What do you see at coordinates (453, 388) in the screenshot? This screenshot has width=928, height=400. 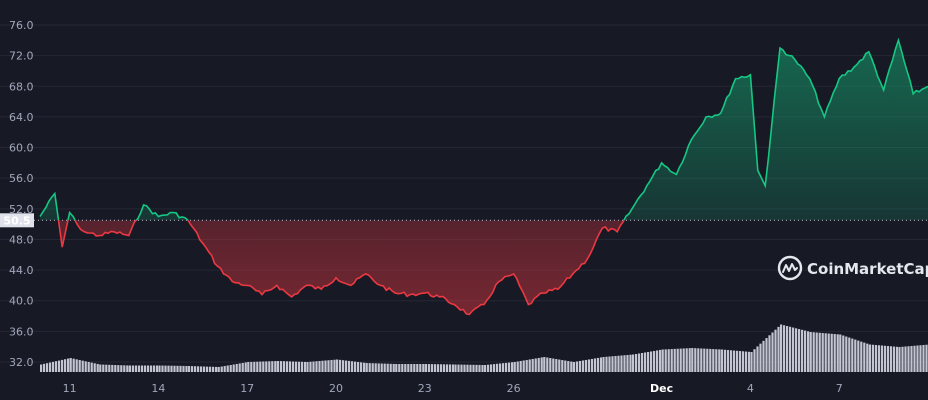 I see `x-axis: 11 14 17 20 23 26 Dec 4 7` at bounding box center [453, 388].